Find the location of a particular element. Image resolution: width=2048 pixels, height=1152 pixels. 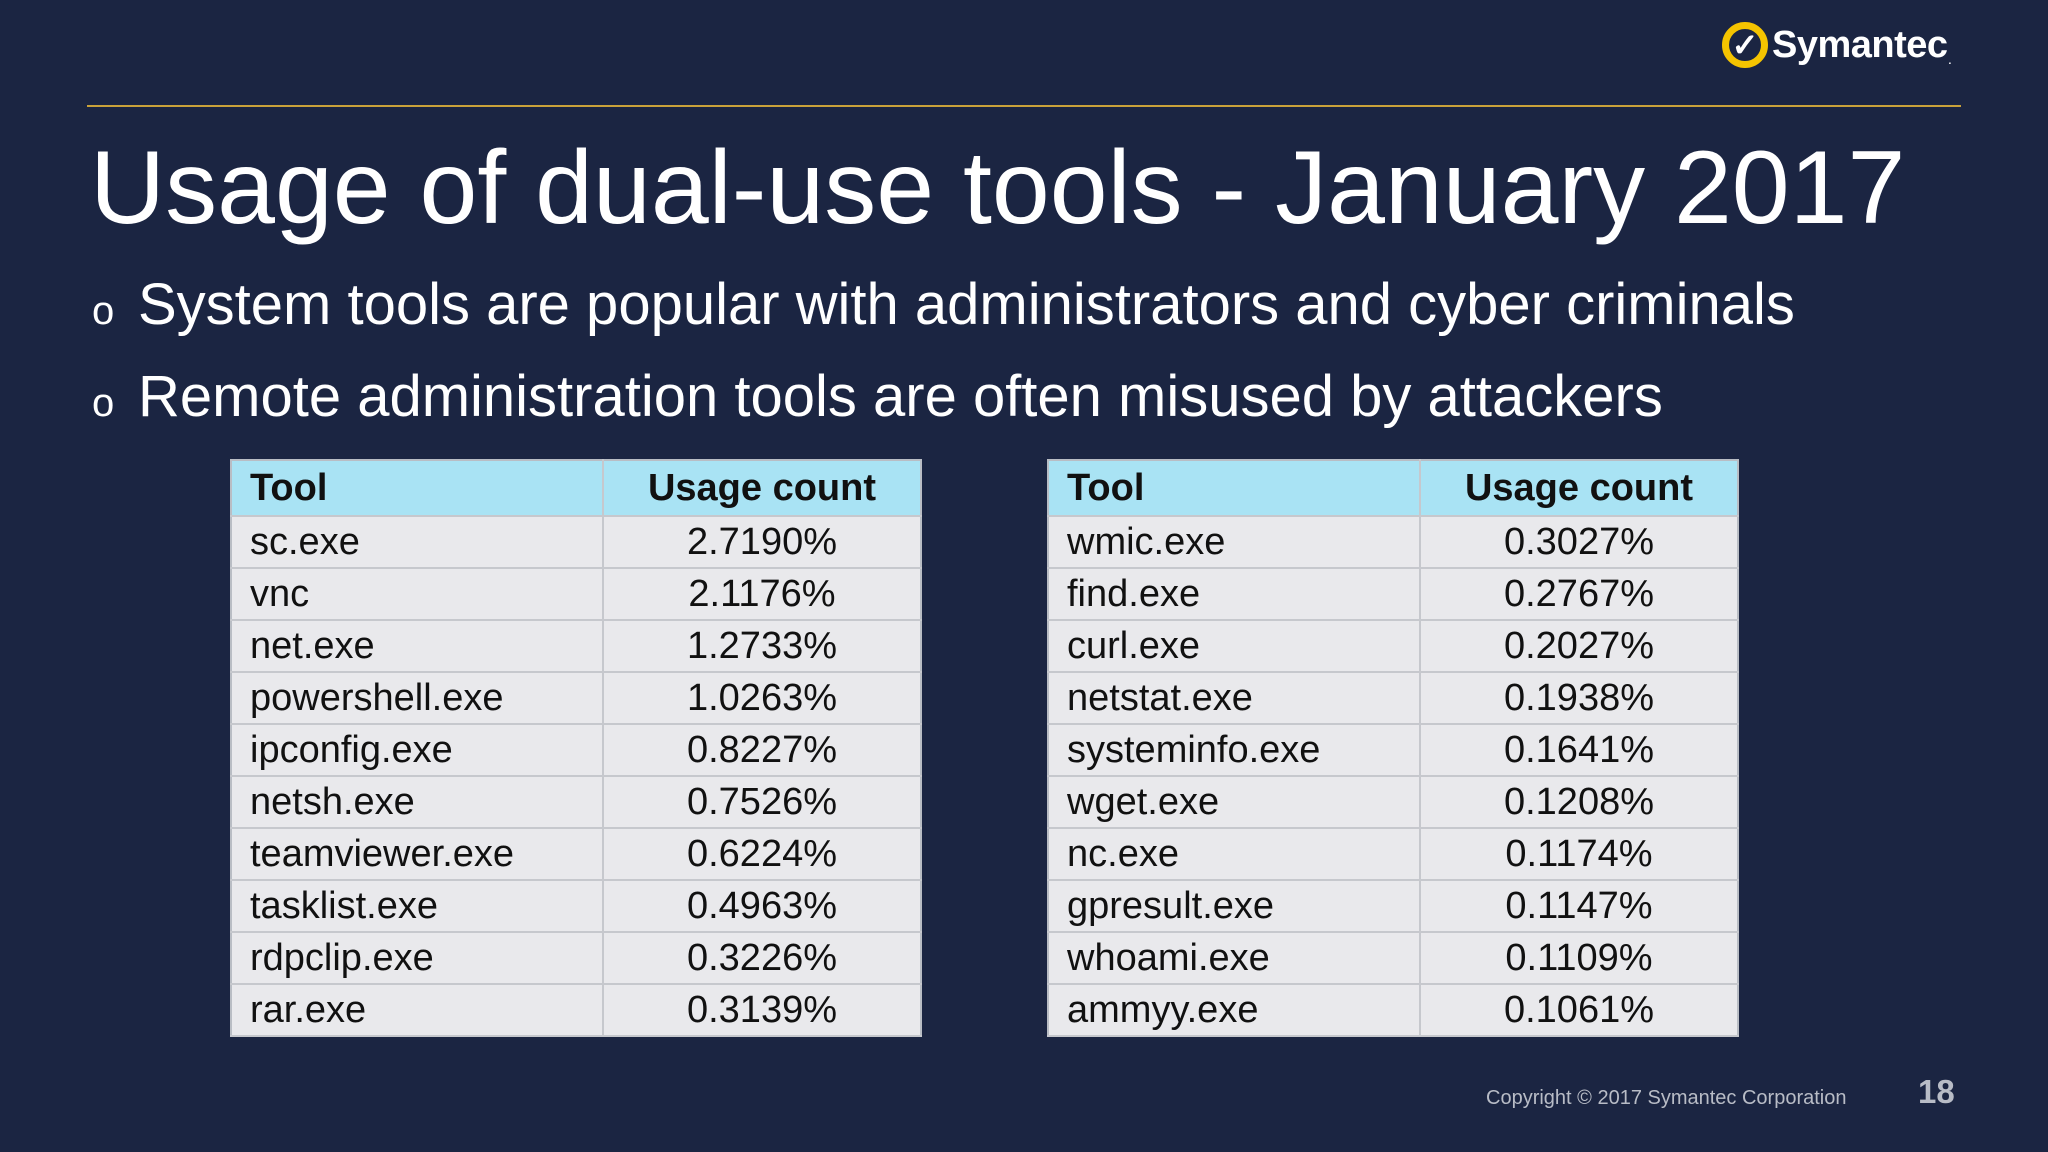

usage-count-cell: 0.1641% is located at coordinates (1579, 750).